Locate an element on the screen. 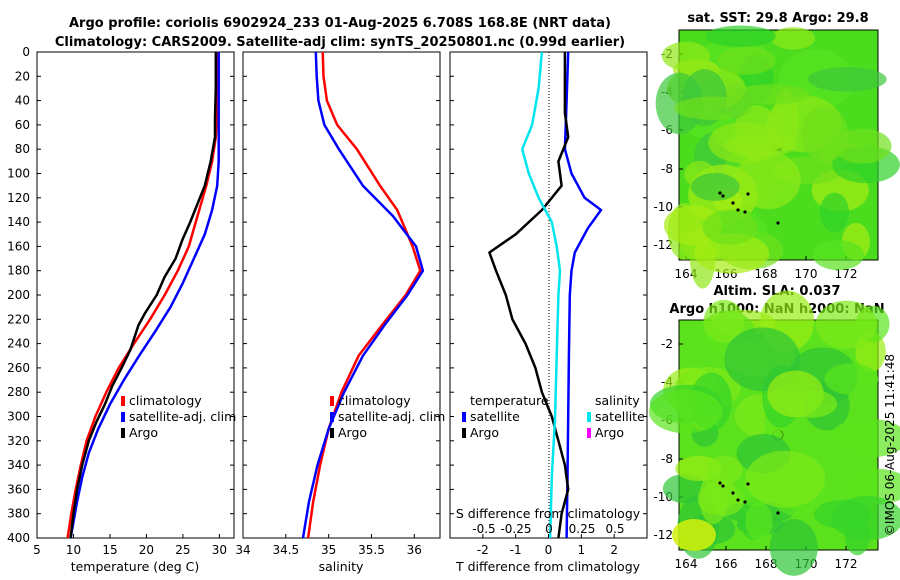 The height and width of the screenshot is (580, 900). x-tick-label: 10 is located at coordinates (73, 550).